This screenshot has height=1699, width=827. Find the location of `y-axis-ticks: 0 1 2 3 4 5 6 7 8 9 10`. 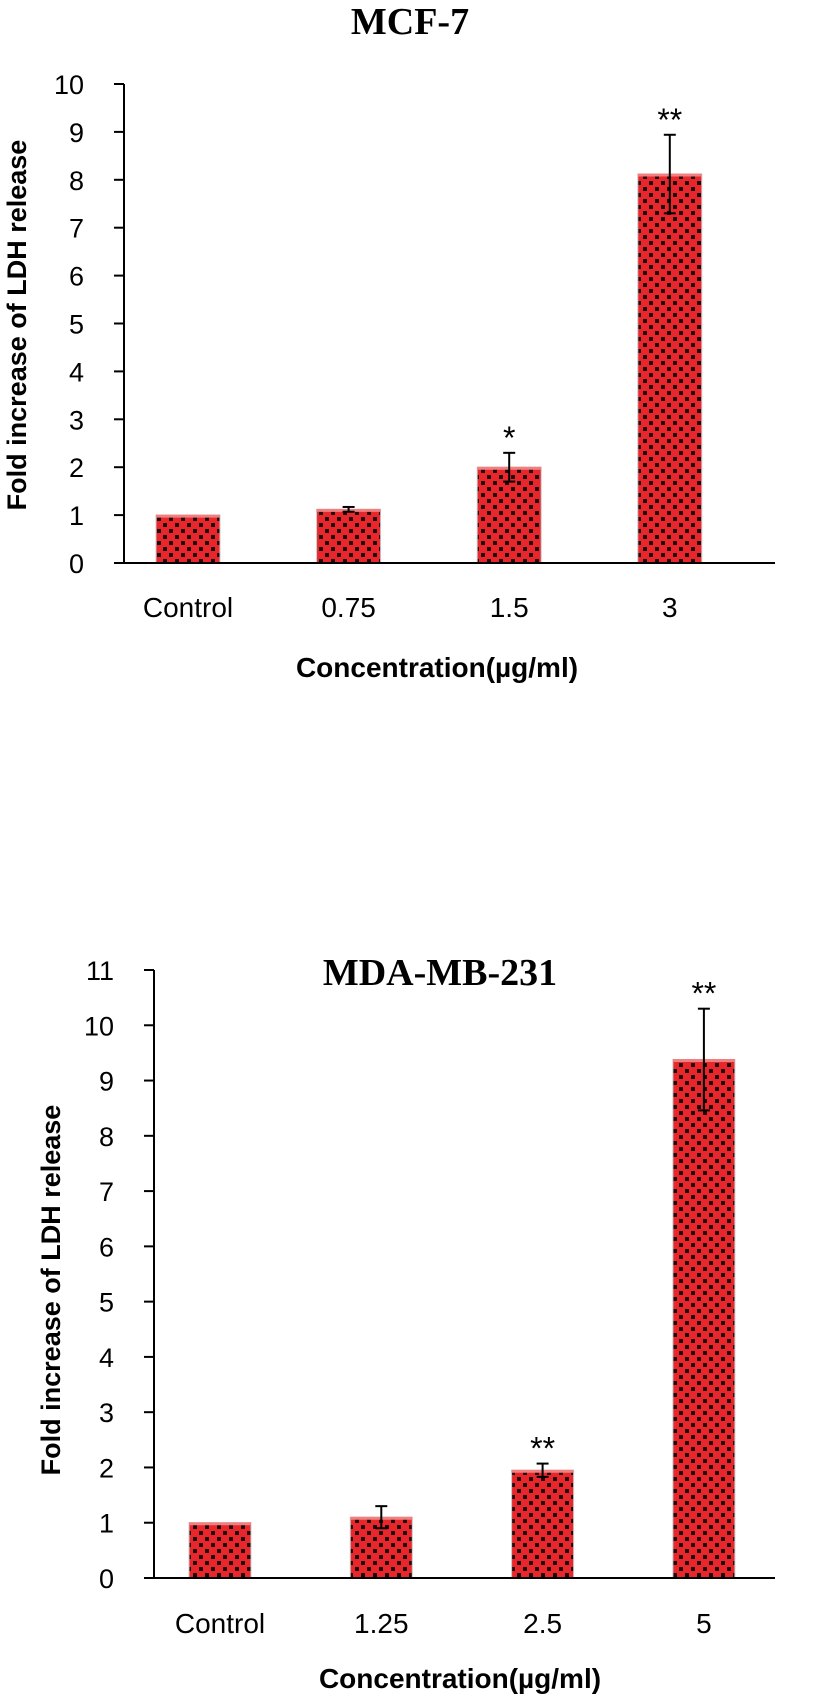

y-axis-ticks: 0 1 2 3 4 5 6 7 8 9 10 is located at coordinates (89, 324).